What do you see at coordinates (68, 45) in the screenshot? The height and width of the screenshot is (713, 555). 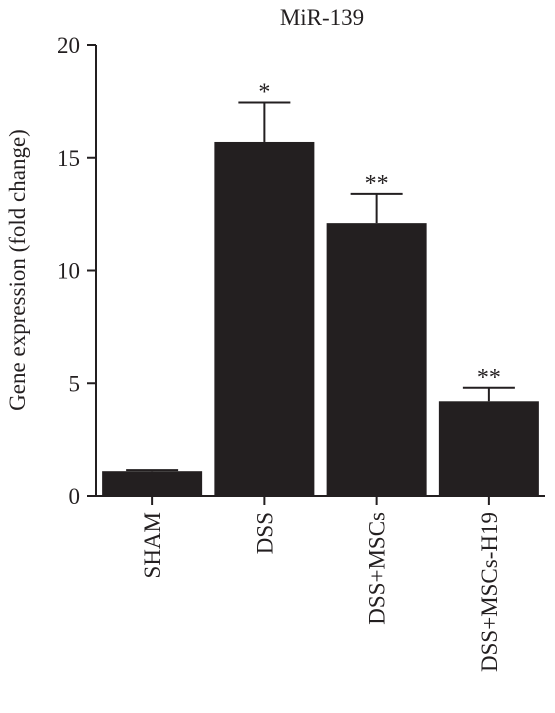 I see `y-tick-label: 20` at bounding box center [68, 45].